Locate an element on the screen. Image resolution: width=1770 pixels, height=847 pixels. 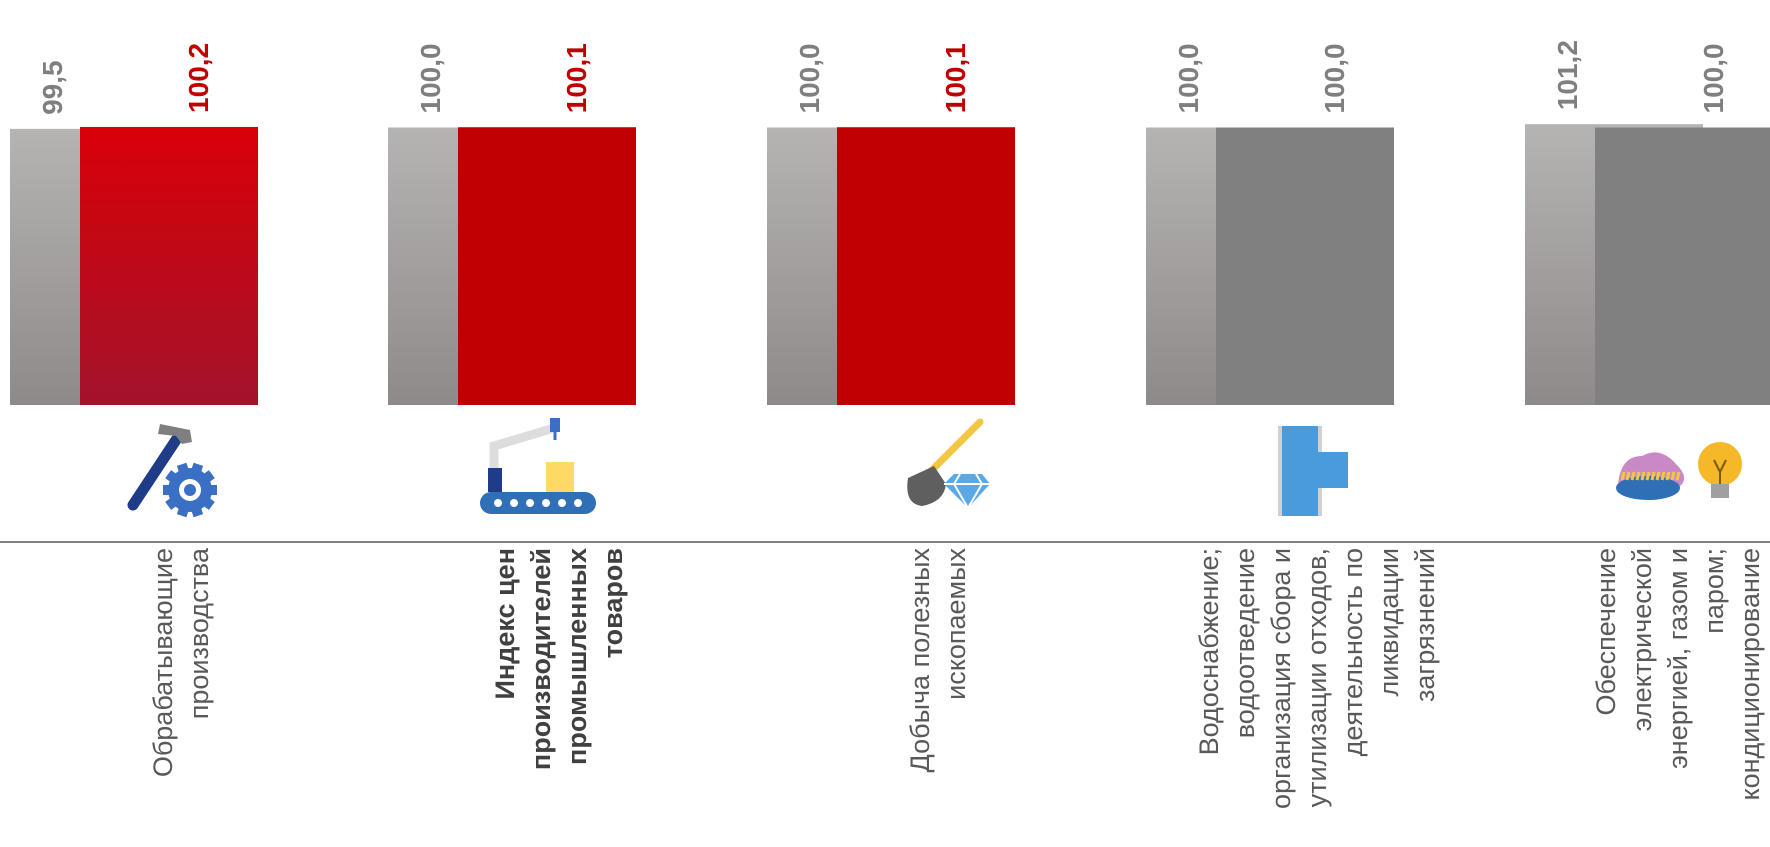
category-label-2-line-0: Добыча полезных is located at coordinates (920, 660).